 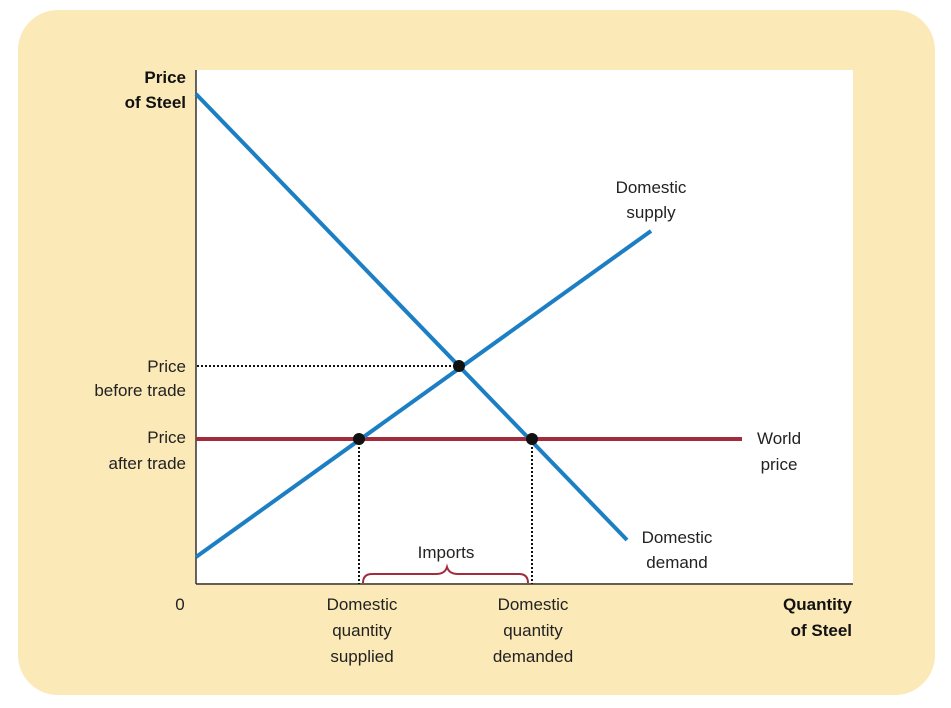 What do you see at coordinates (362, 604) in the screenshot?
I see `quantity-supplied-label-line-1: Domestic` at bounding box center [362, 604].